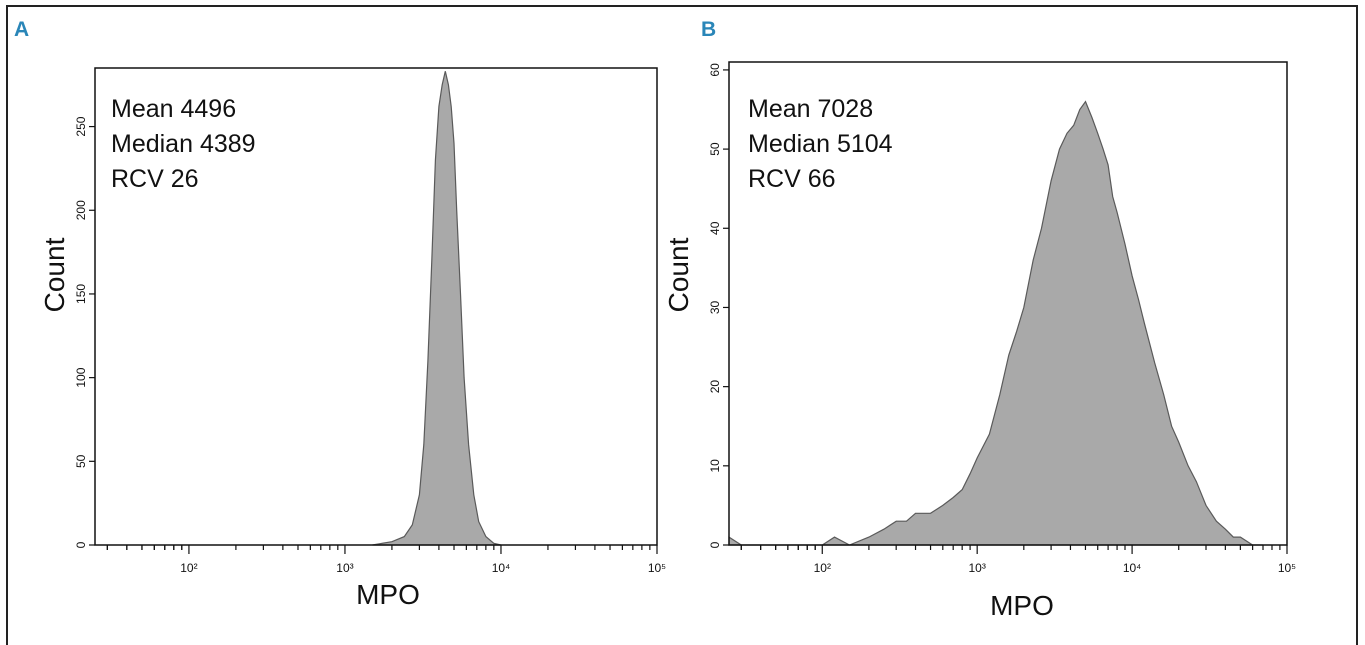 Image resolution: width=1365 pixels, height=645 pixels. Describe the element at coordinates (81, 544) in the screenshot. I see `y-tick-label-a-0: 0` at that location.